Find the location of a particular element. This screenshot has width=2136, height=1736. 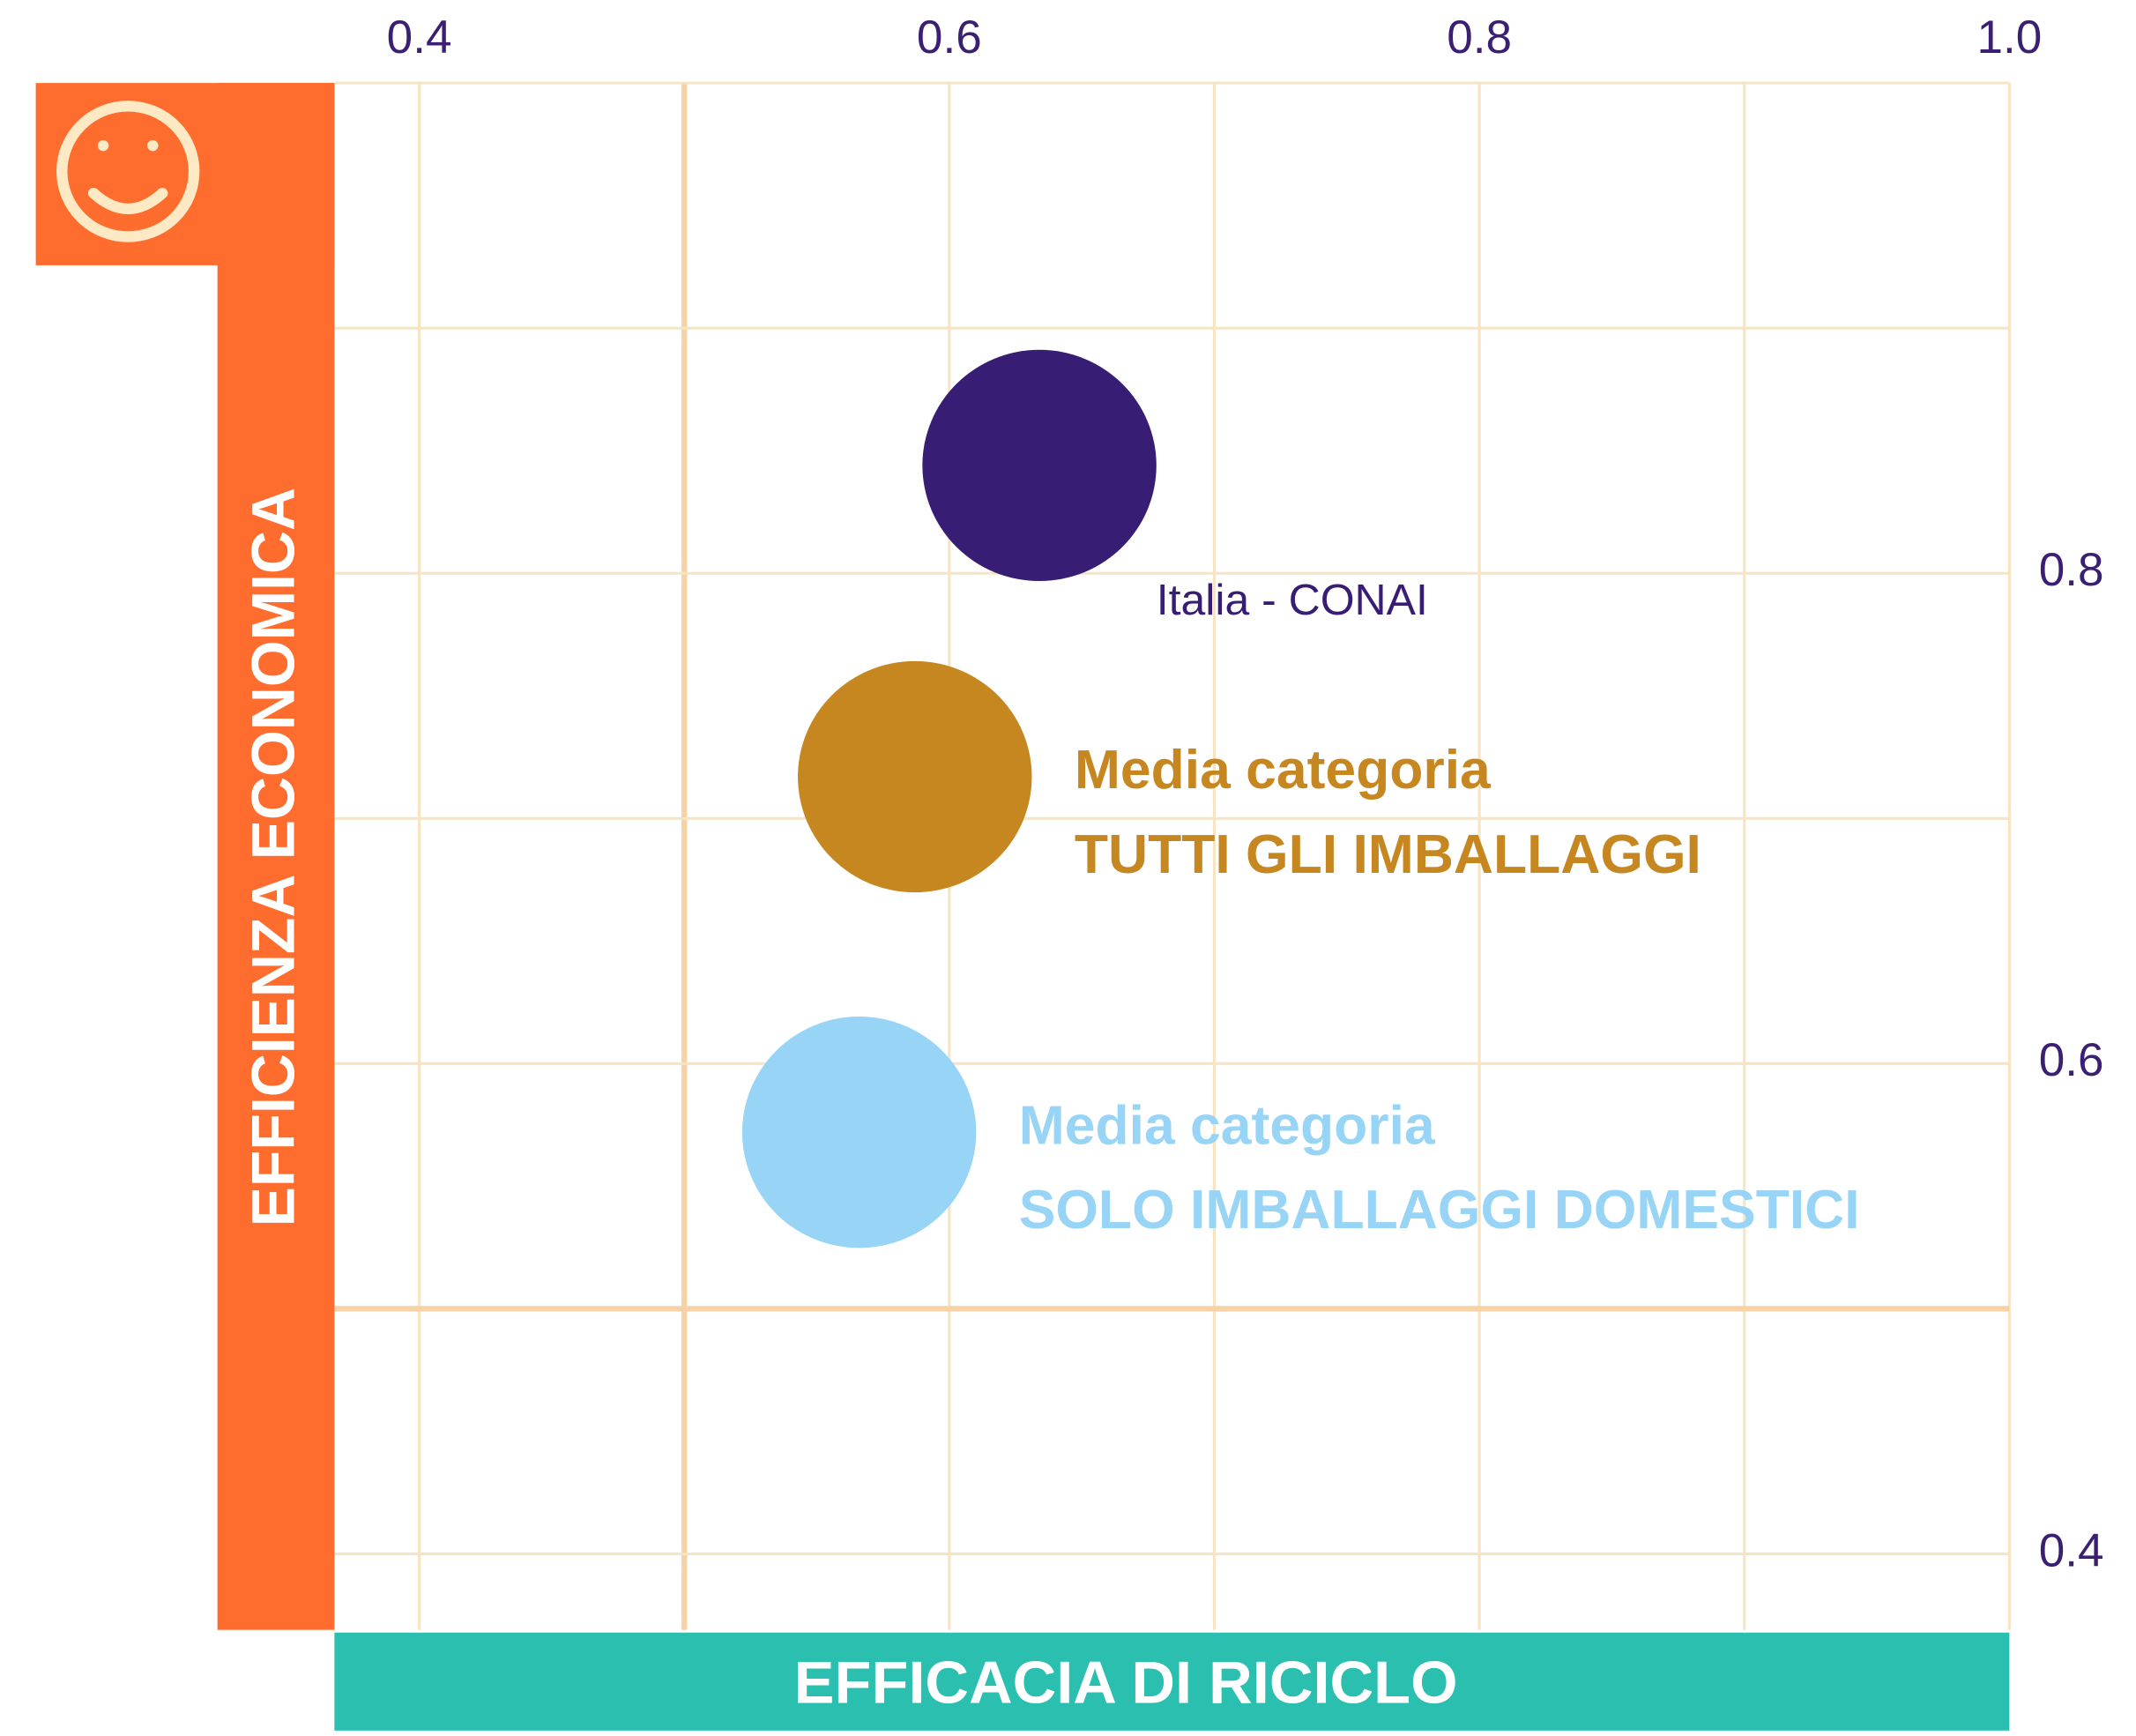

bubble-label: SOLO IMBALLAGGI DOMESTICI is located at coordinates (1439, 1210).